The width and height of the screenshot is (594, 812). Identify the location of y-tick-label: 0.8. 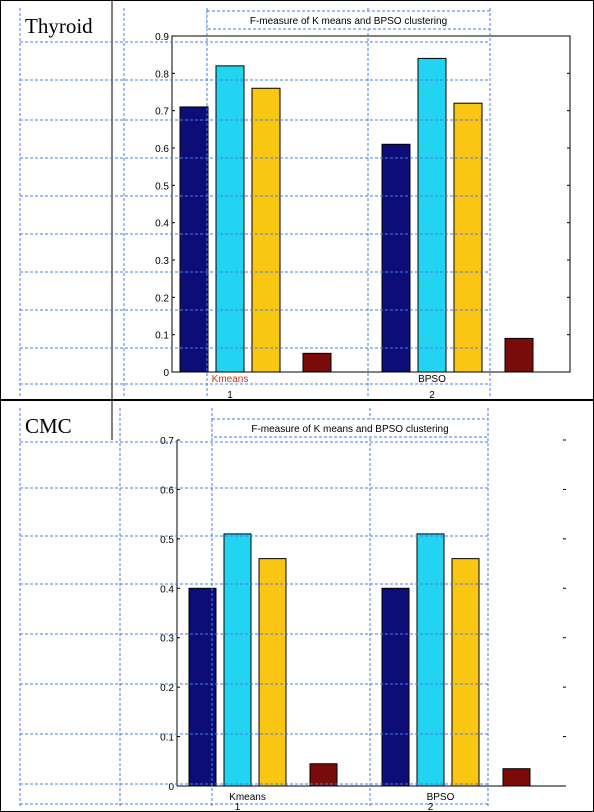
(162, 74).